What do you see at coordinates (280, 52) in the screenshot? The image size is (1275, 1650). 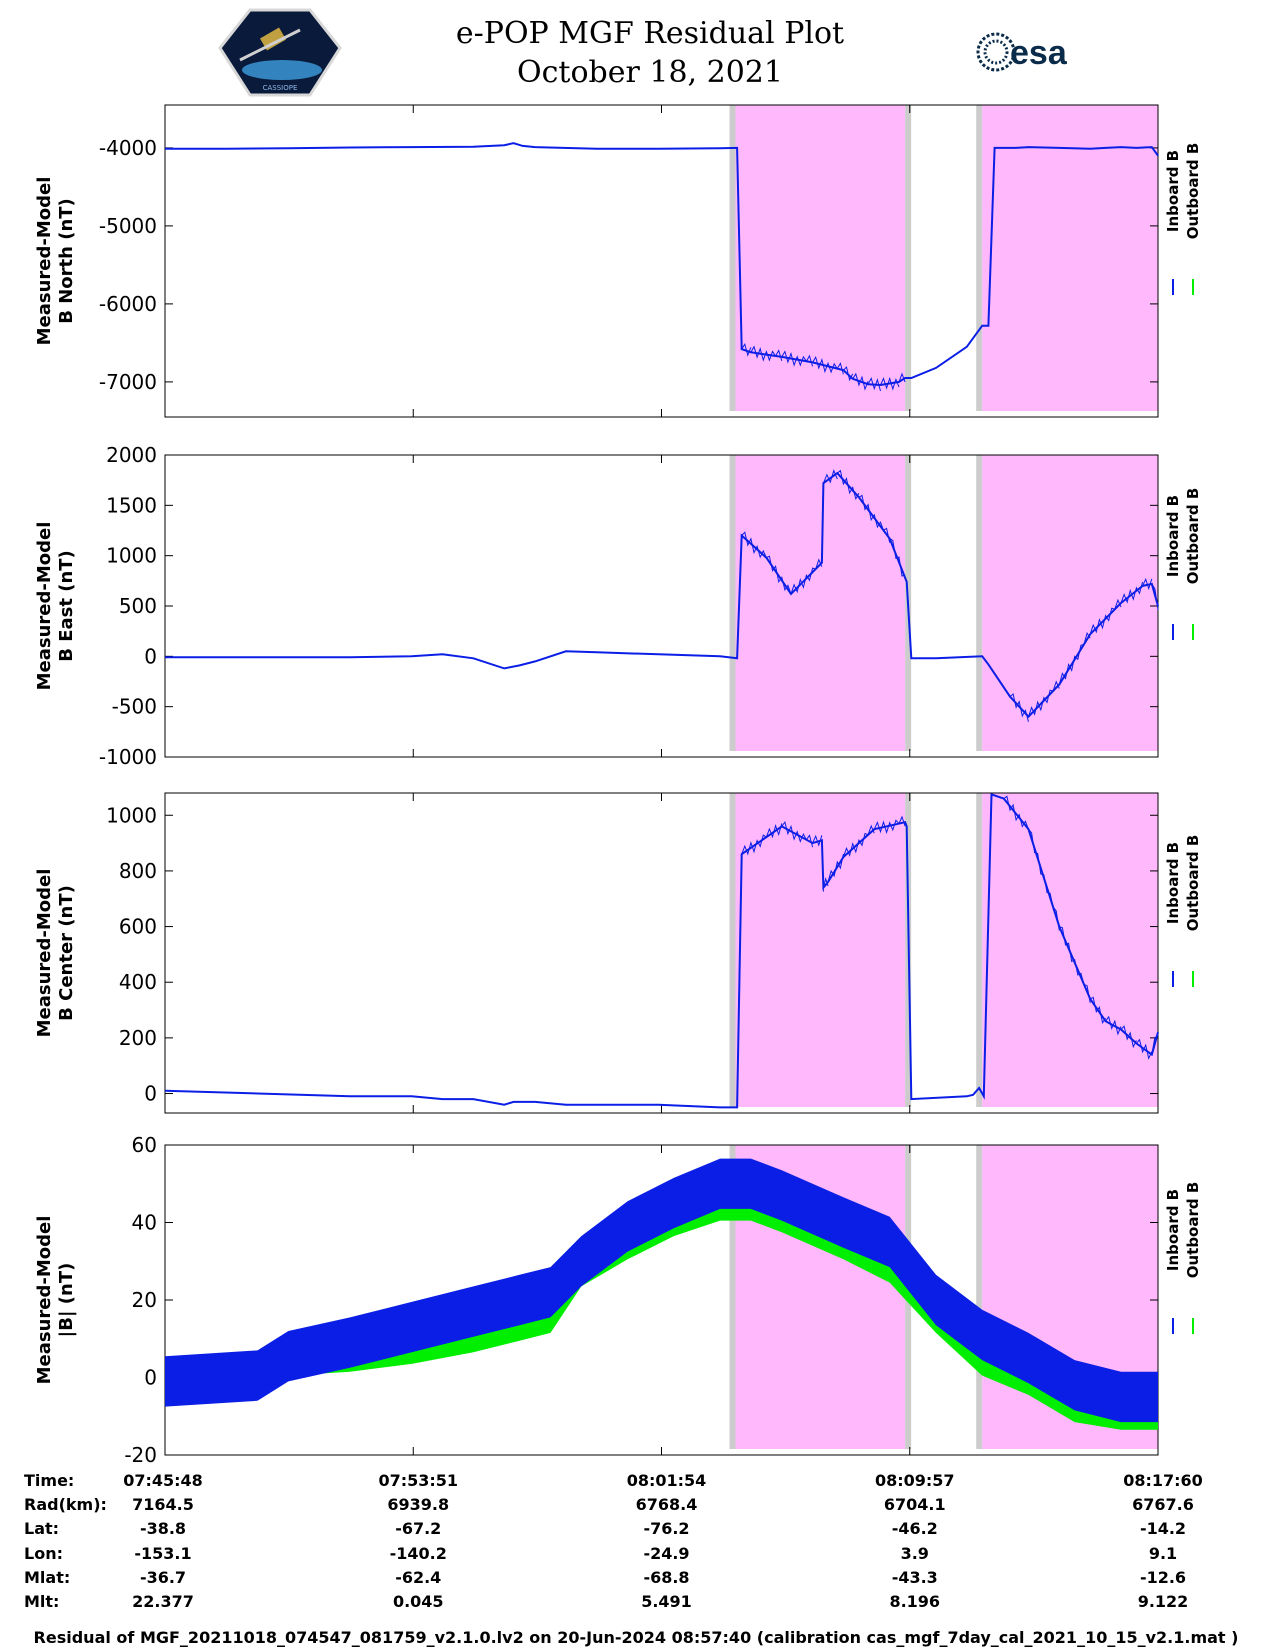 I see `cassiope-logo: CASSIOPE` at bounding box center [280, 52].